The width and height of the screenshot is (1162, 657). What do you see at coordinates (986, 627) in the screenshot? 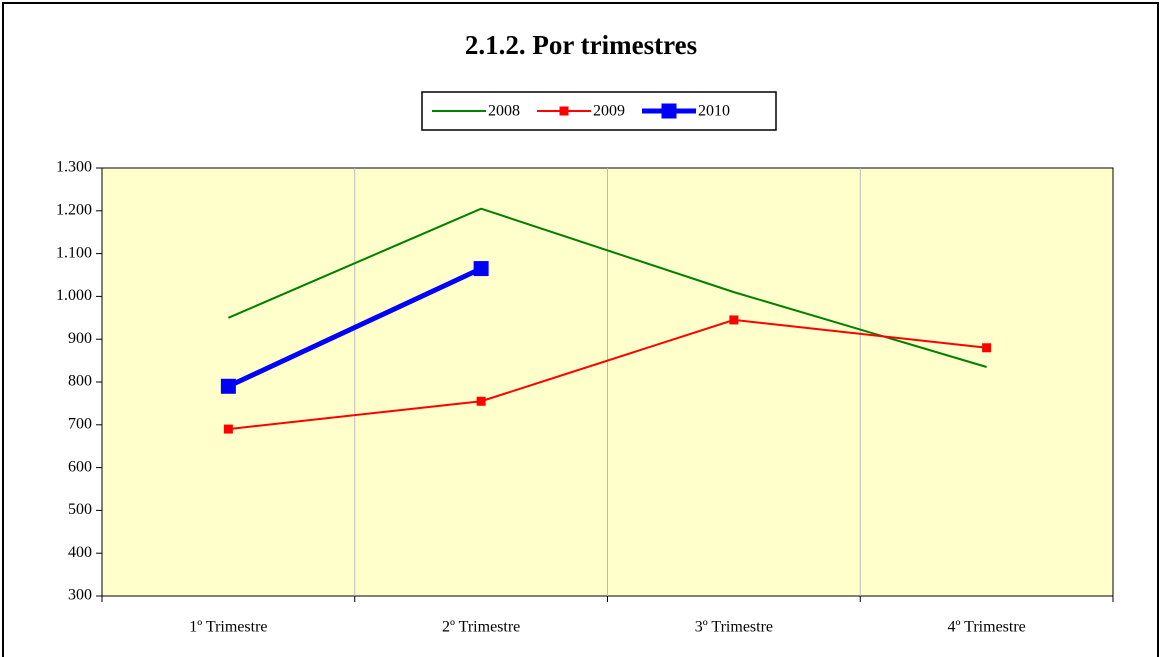
I see `x-tick-label: 4º Trimestre` at bounding box center [986, 627].